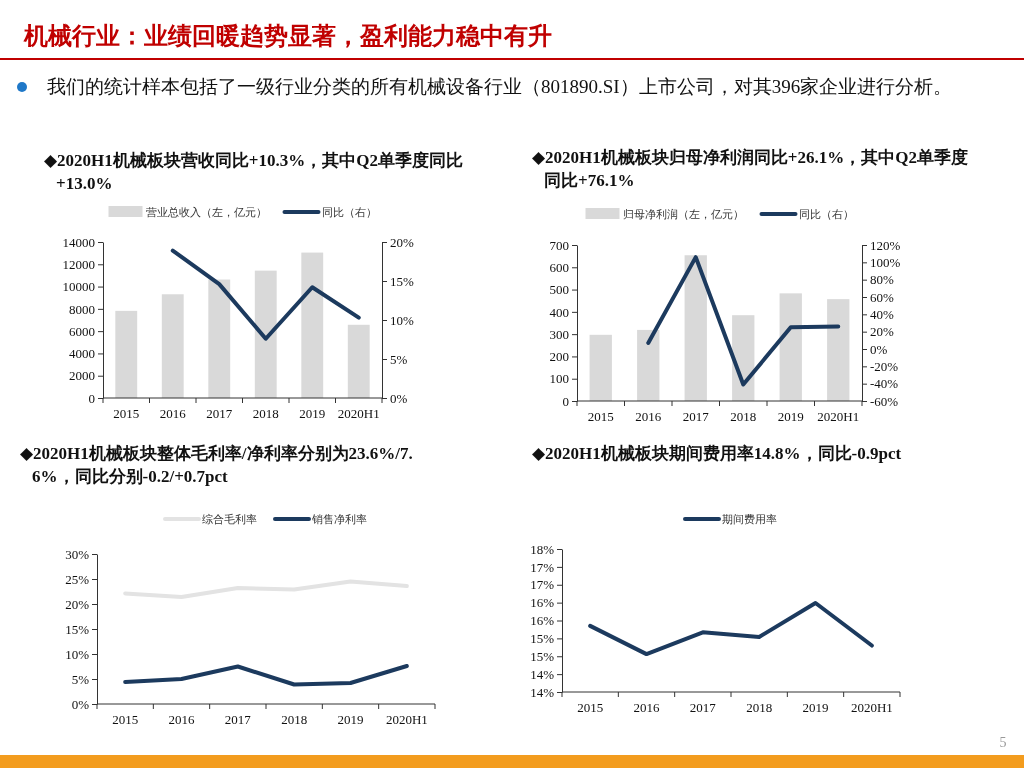  What do you see at coordinates (82, 376) in the screenshot?
I see `y-tick-label: 2000` at bounding box center [82, 376].